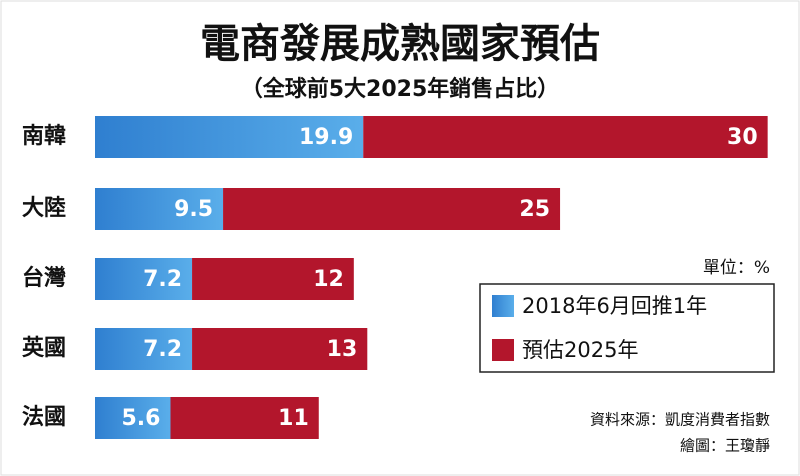 This screenshot has width=800, height=476. I want to click on category-label: 法國, so click(44, 417).